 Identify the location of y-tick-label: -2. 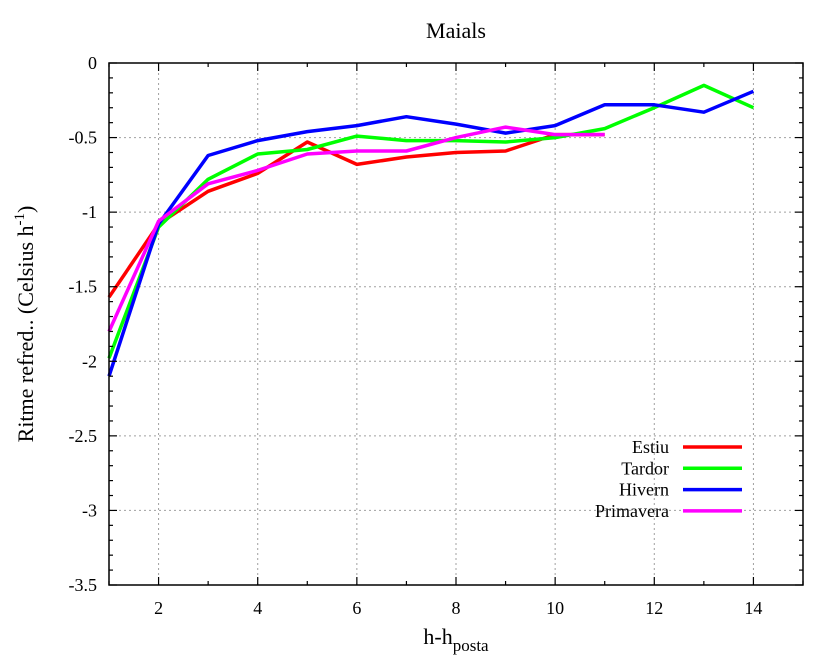
(89, 361).